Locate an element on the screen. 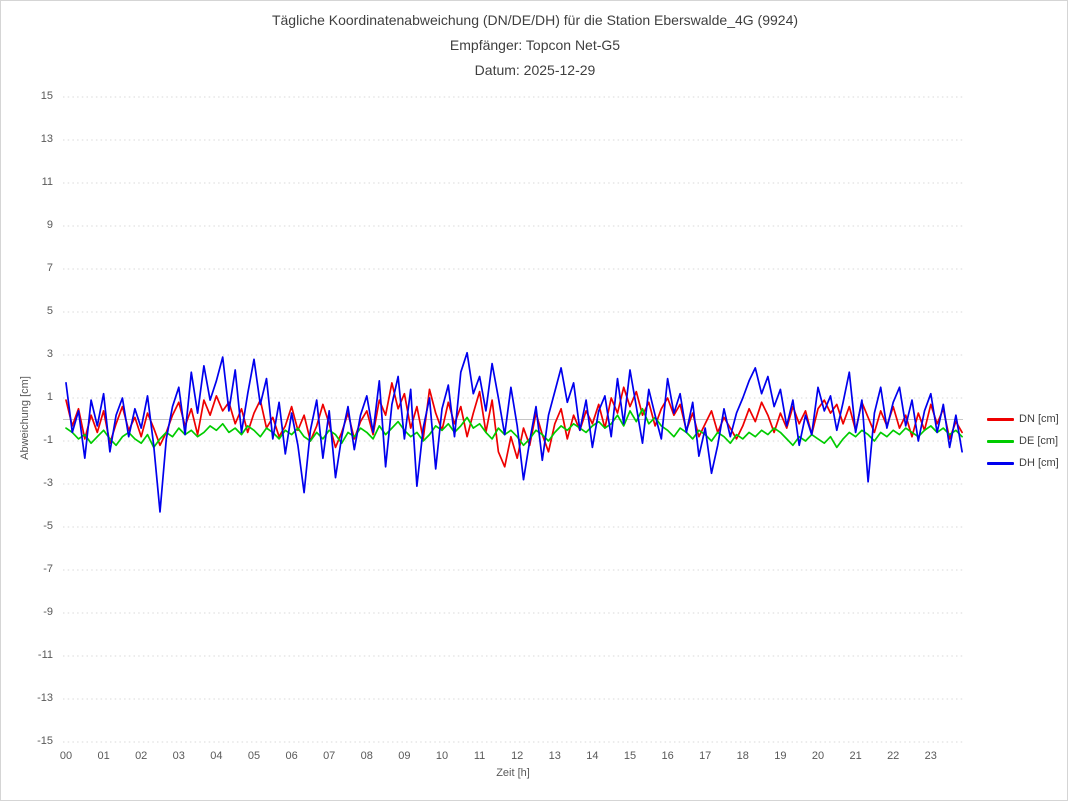 This screenshot has height=801, width=1068. x-tick-label: 07 is located at coordinates (329, 756).